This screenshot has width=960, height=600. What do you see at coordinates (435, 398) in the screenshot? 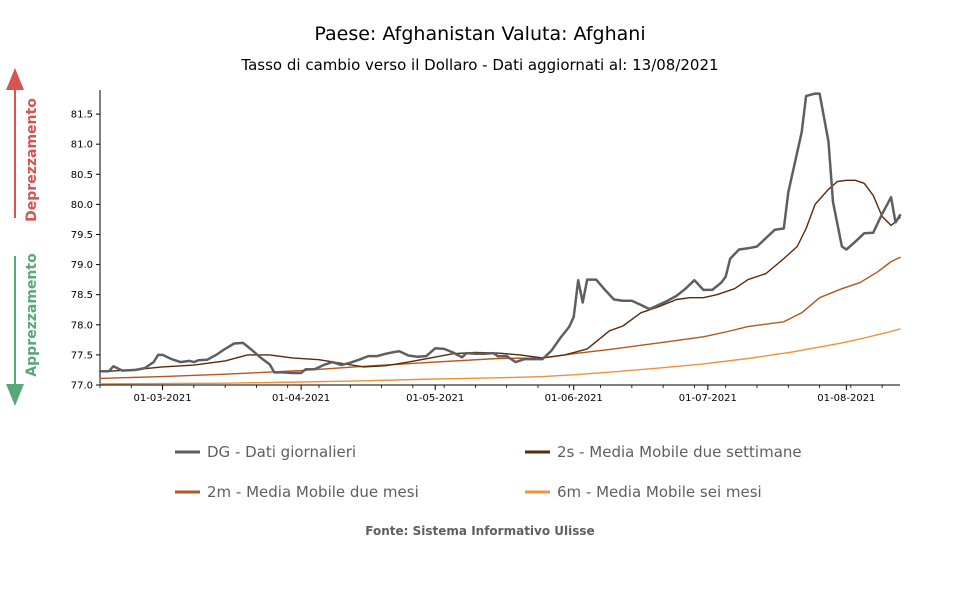
I see `x-tick-label: 01-05-2021` at bounding box center [435, 398].